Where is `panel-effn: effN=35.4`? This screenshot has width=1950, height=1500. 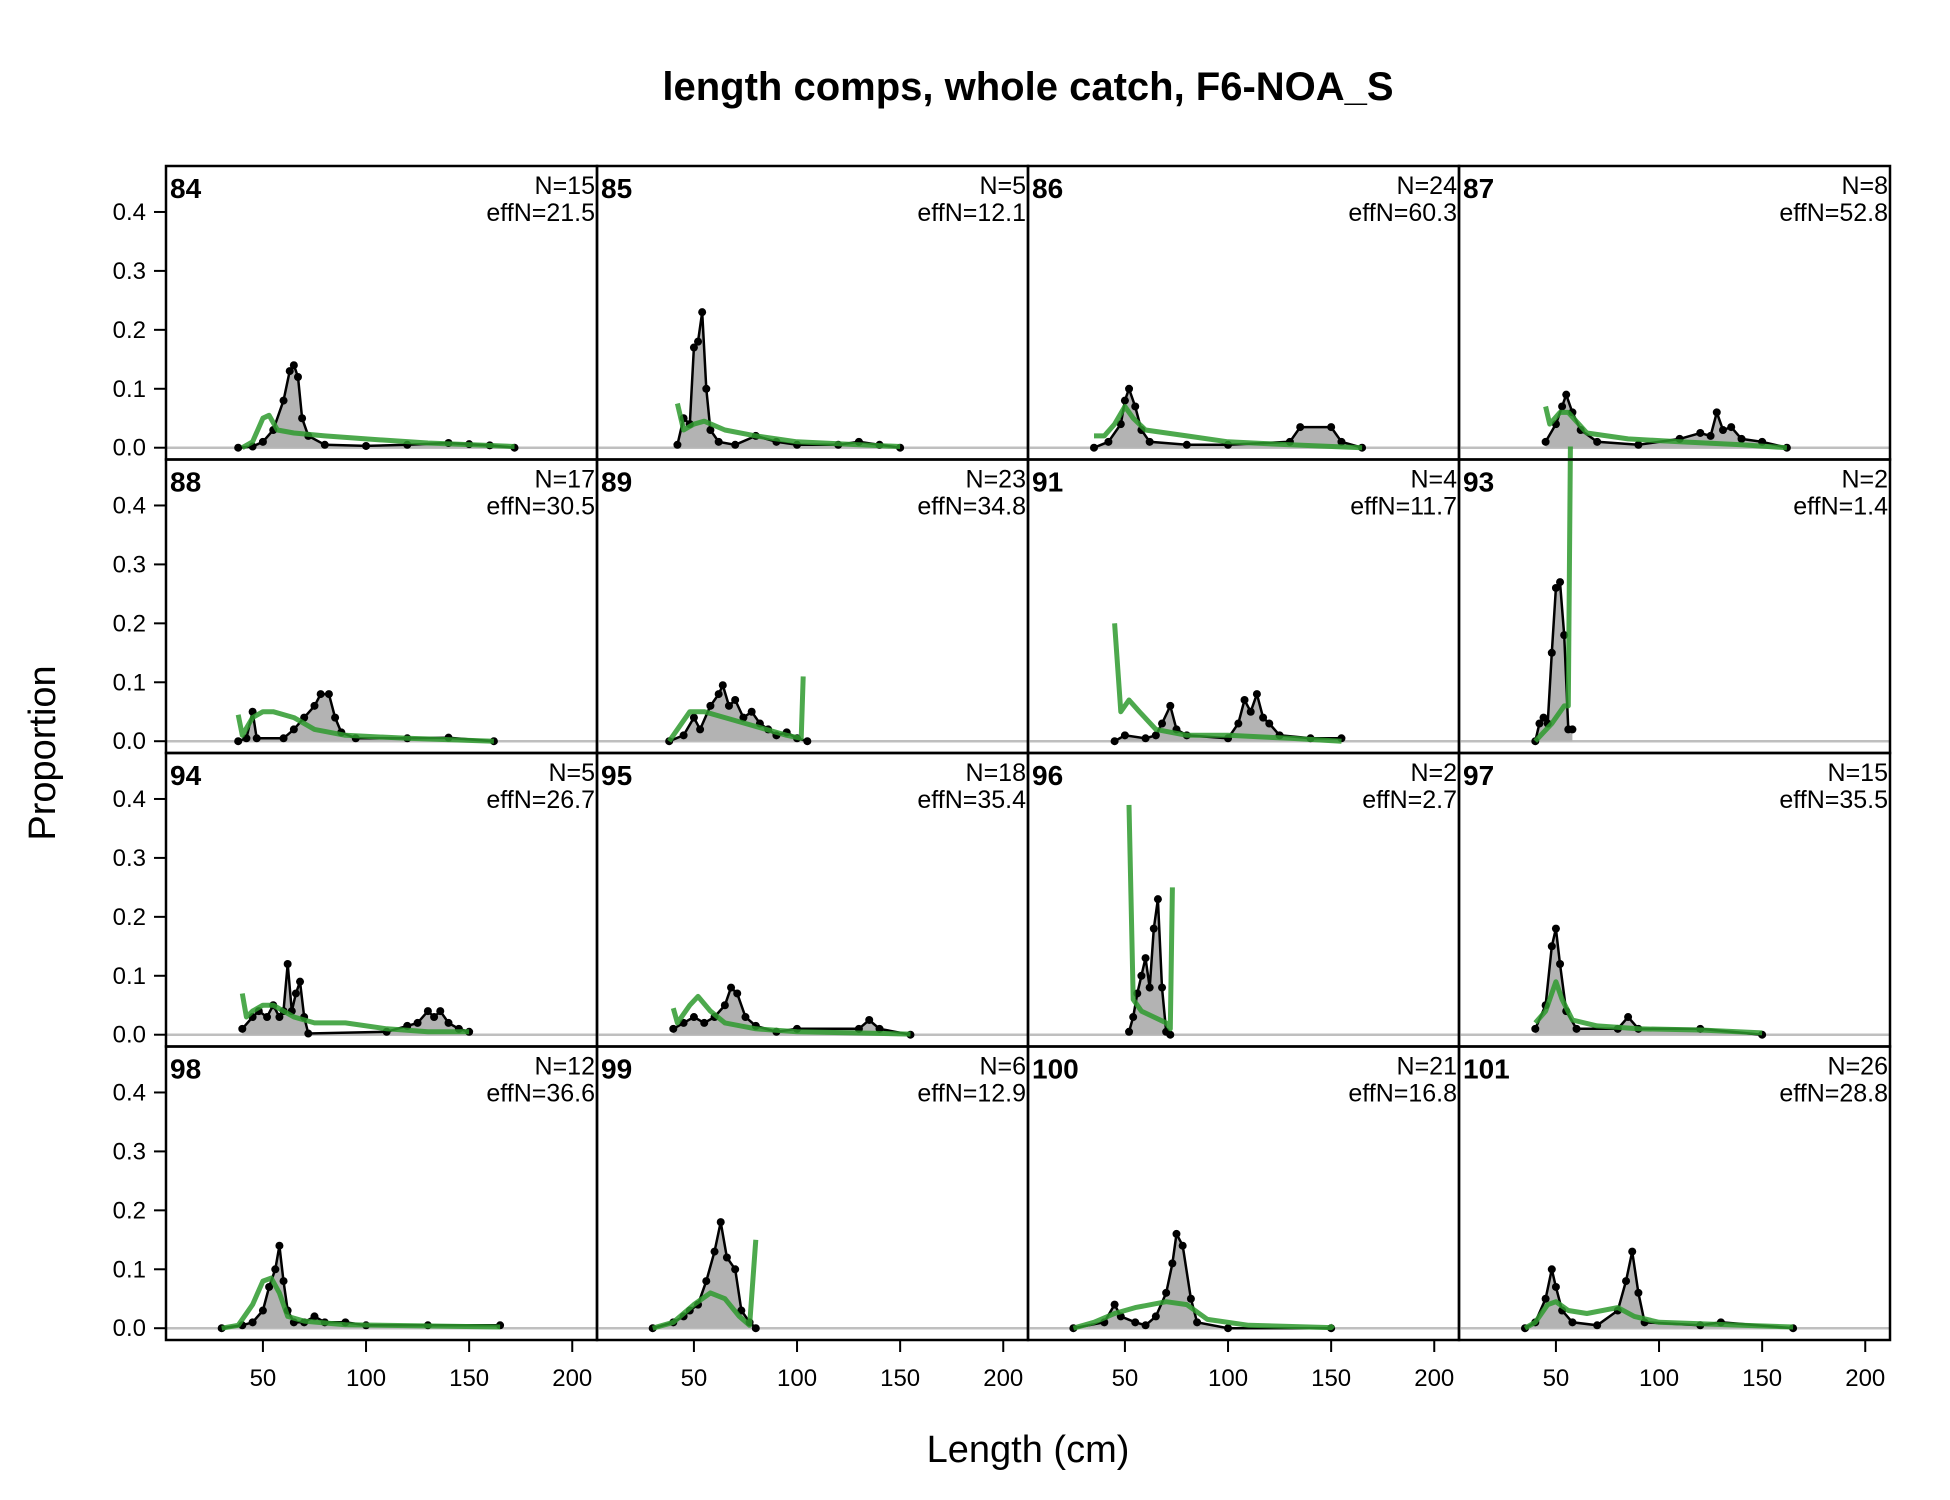
panel-effn: effN=35.4 is located at coordinates (971, 800).